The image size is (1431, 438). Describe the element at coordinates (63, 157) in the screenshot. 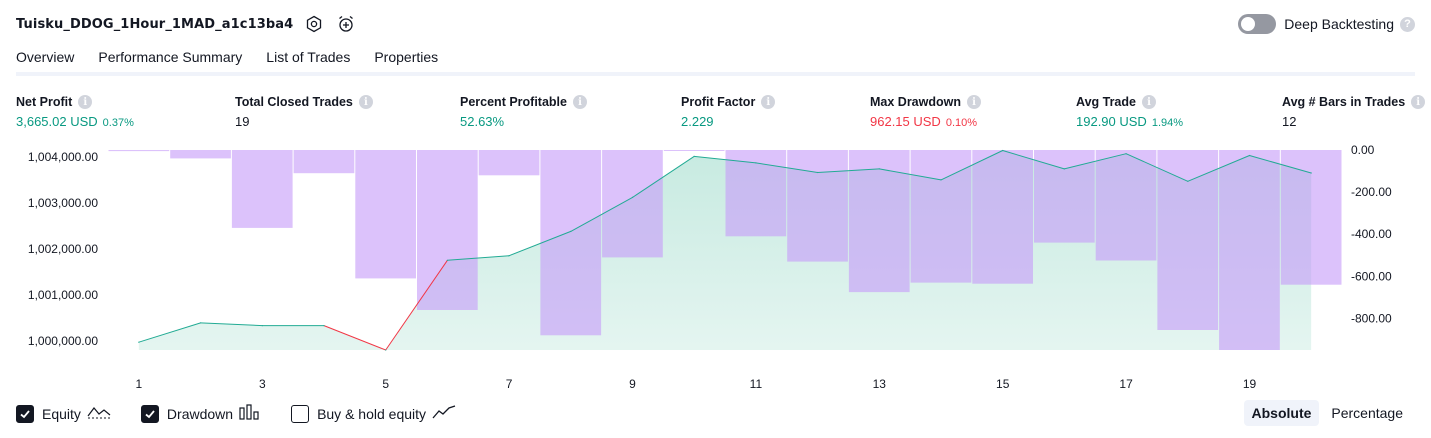

I see `left-axis-tick-label: 1,004,000.00` at that location.